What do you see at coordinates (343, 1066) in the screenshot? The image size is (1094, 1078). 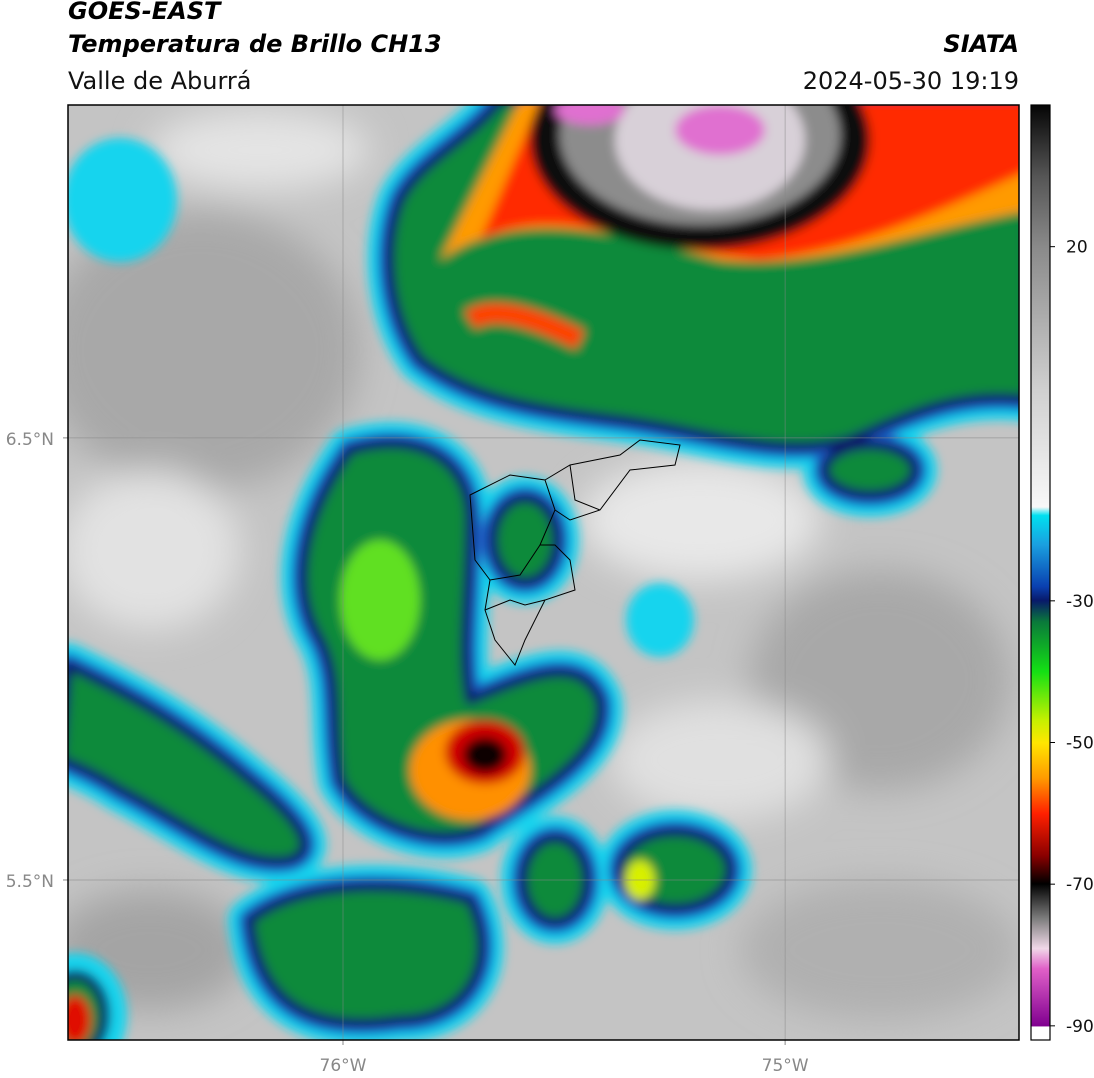 I see `lon-tick-label: 76°W` at bounding box center [343, 1066].